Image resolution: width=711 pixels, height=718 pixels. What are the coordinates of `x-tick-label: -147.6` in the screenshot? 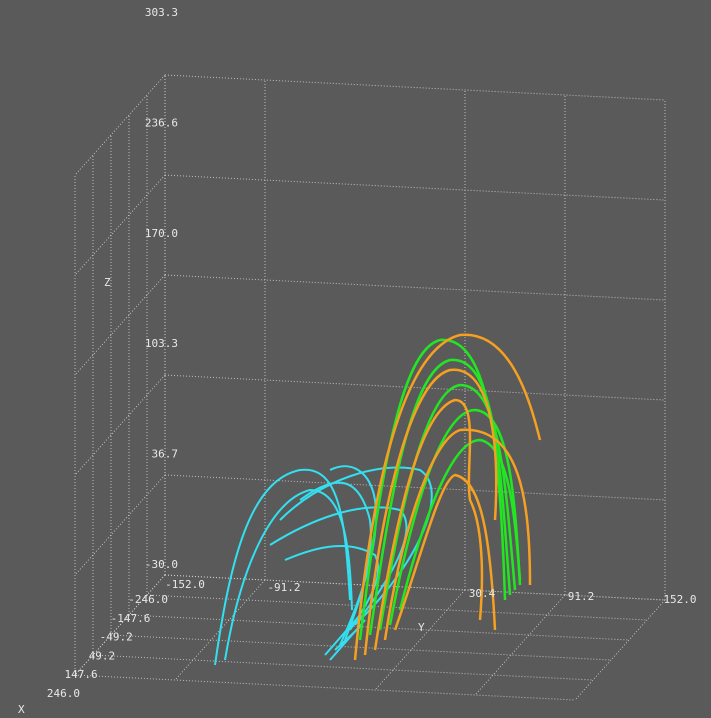 It's located at (131, 618).